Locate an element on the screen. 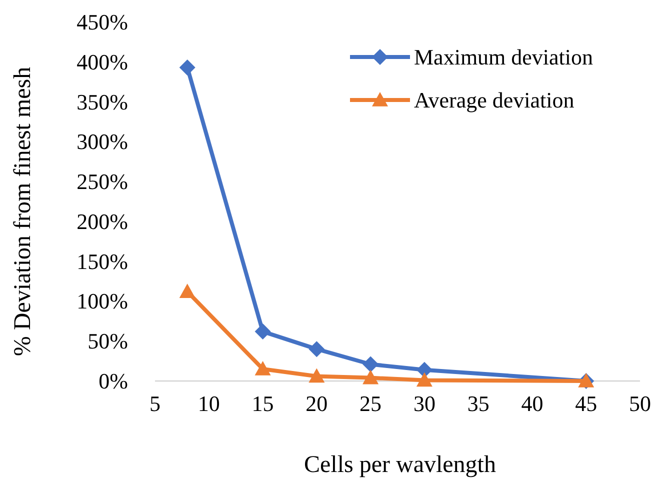  x-axis-title: Cells per wavlength is located at coordinates (400, 465).